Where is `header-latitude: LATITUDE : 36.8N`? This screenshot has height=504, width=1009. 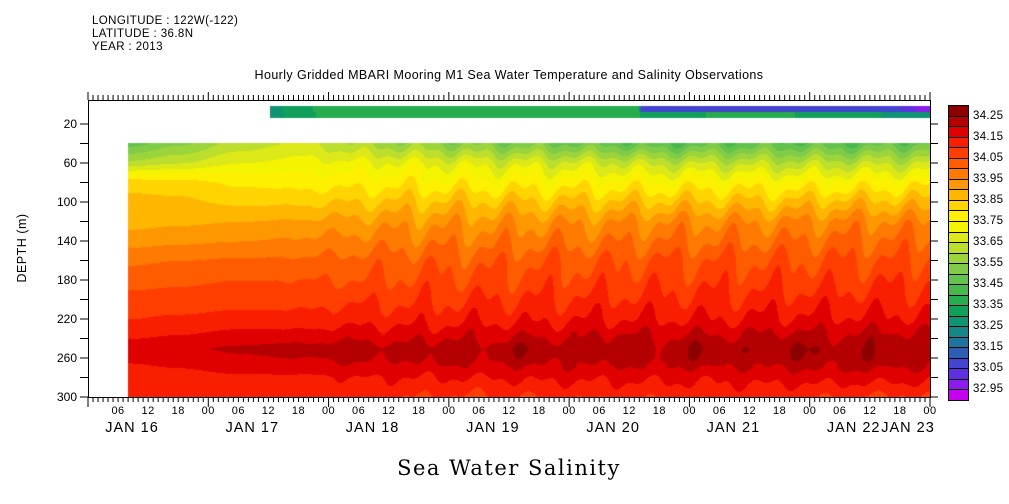
header-latitude: LATITUDE : 36.8N is located at coordinates (143, 34).